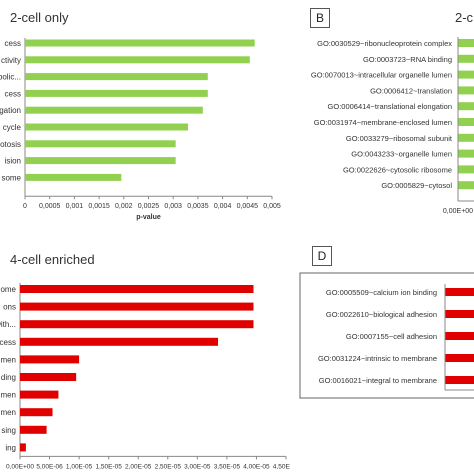 Image resolution: width=474 pixels, height=474 pixels. I want to click on category-label: ision, so click(13, 161).